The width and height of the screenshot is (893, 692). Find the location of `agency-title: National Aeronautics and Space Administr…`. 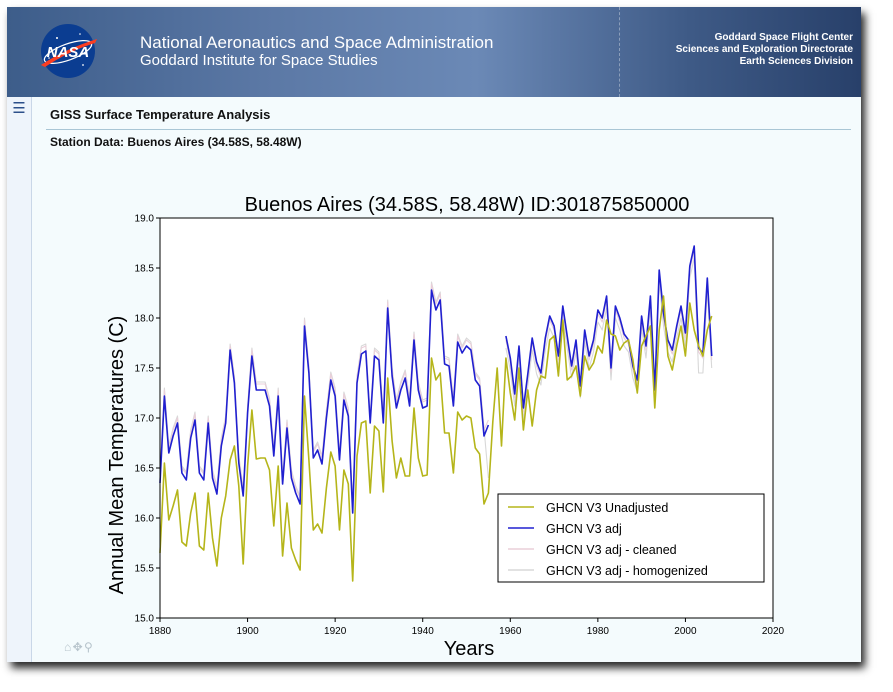

agency-title: National Aeronautics and Space Administr… is located at coordinates (317, 42).